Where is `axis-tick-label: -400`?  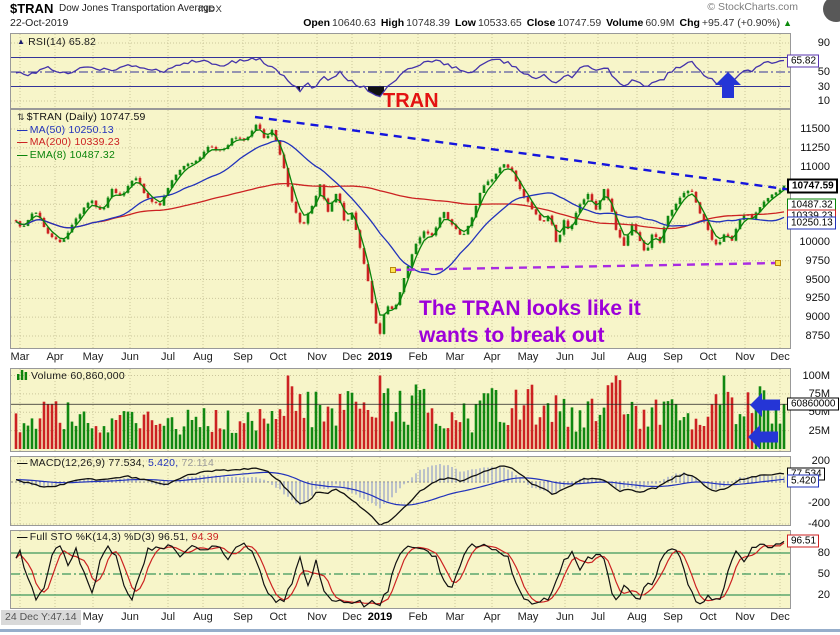
axis-tick-label: -400 is located at coordinates (818, 524).